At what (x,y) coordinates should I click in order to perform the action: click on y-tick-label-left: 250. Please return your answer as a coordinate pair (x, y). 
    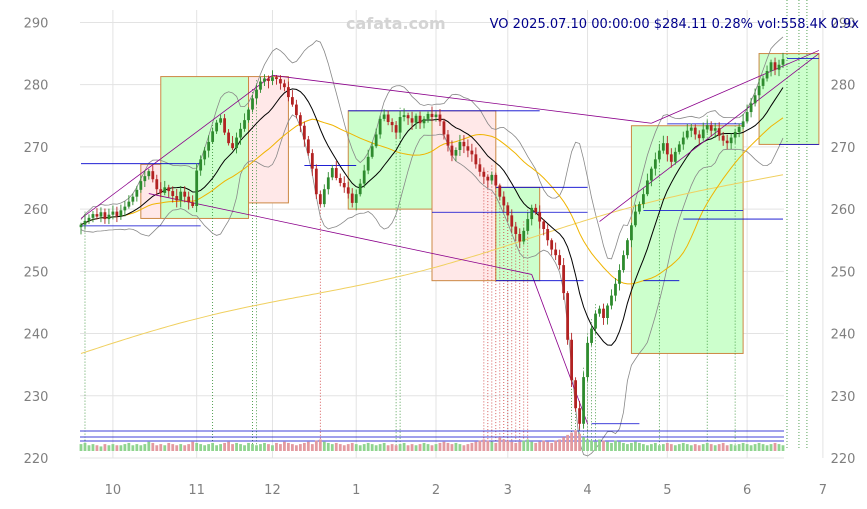
    Looking at the image, I should click on (36, 272).